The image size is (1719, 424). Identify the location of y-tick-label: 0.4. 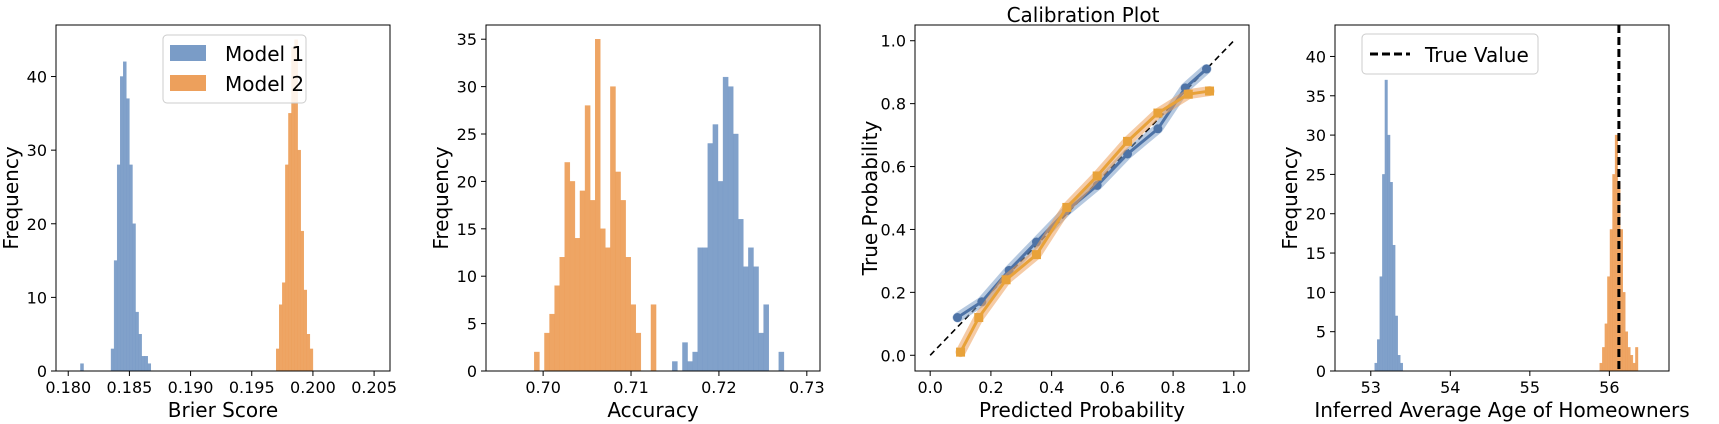
(893, 229).